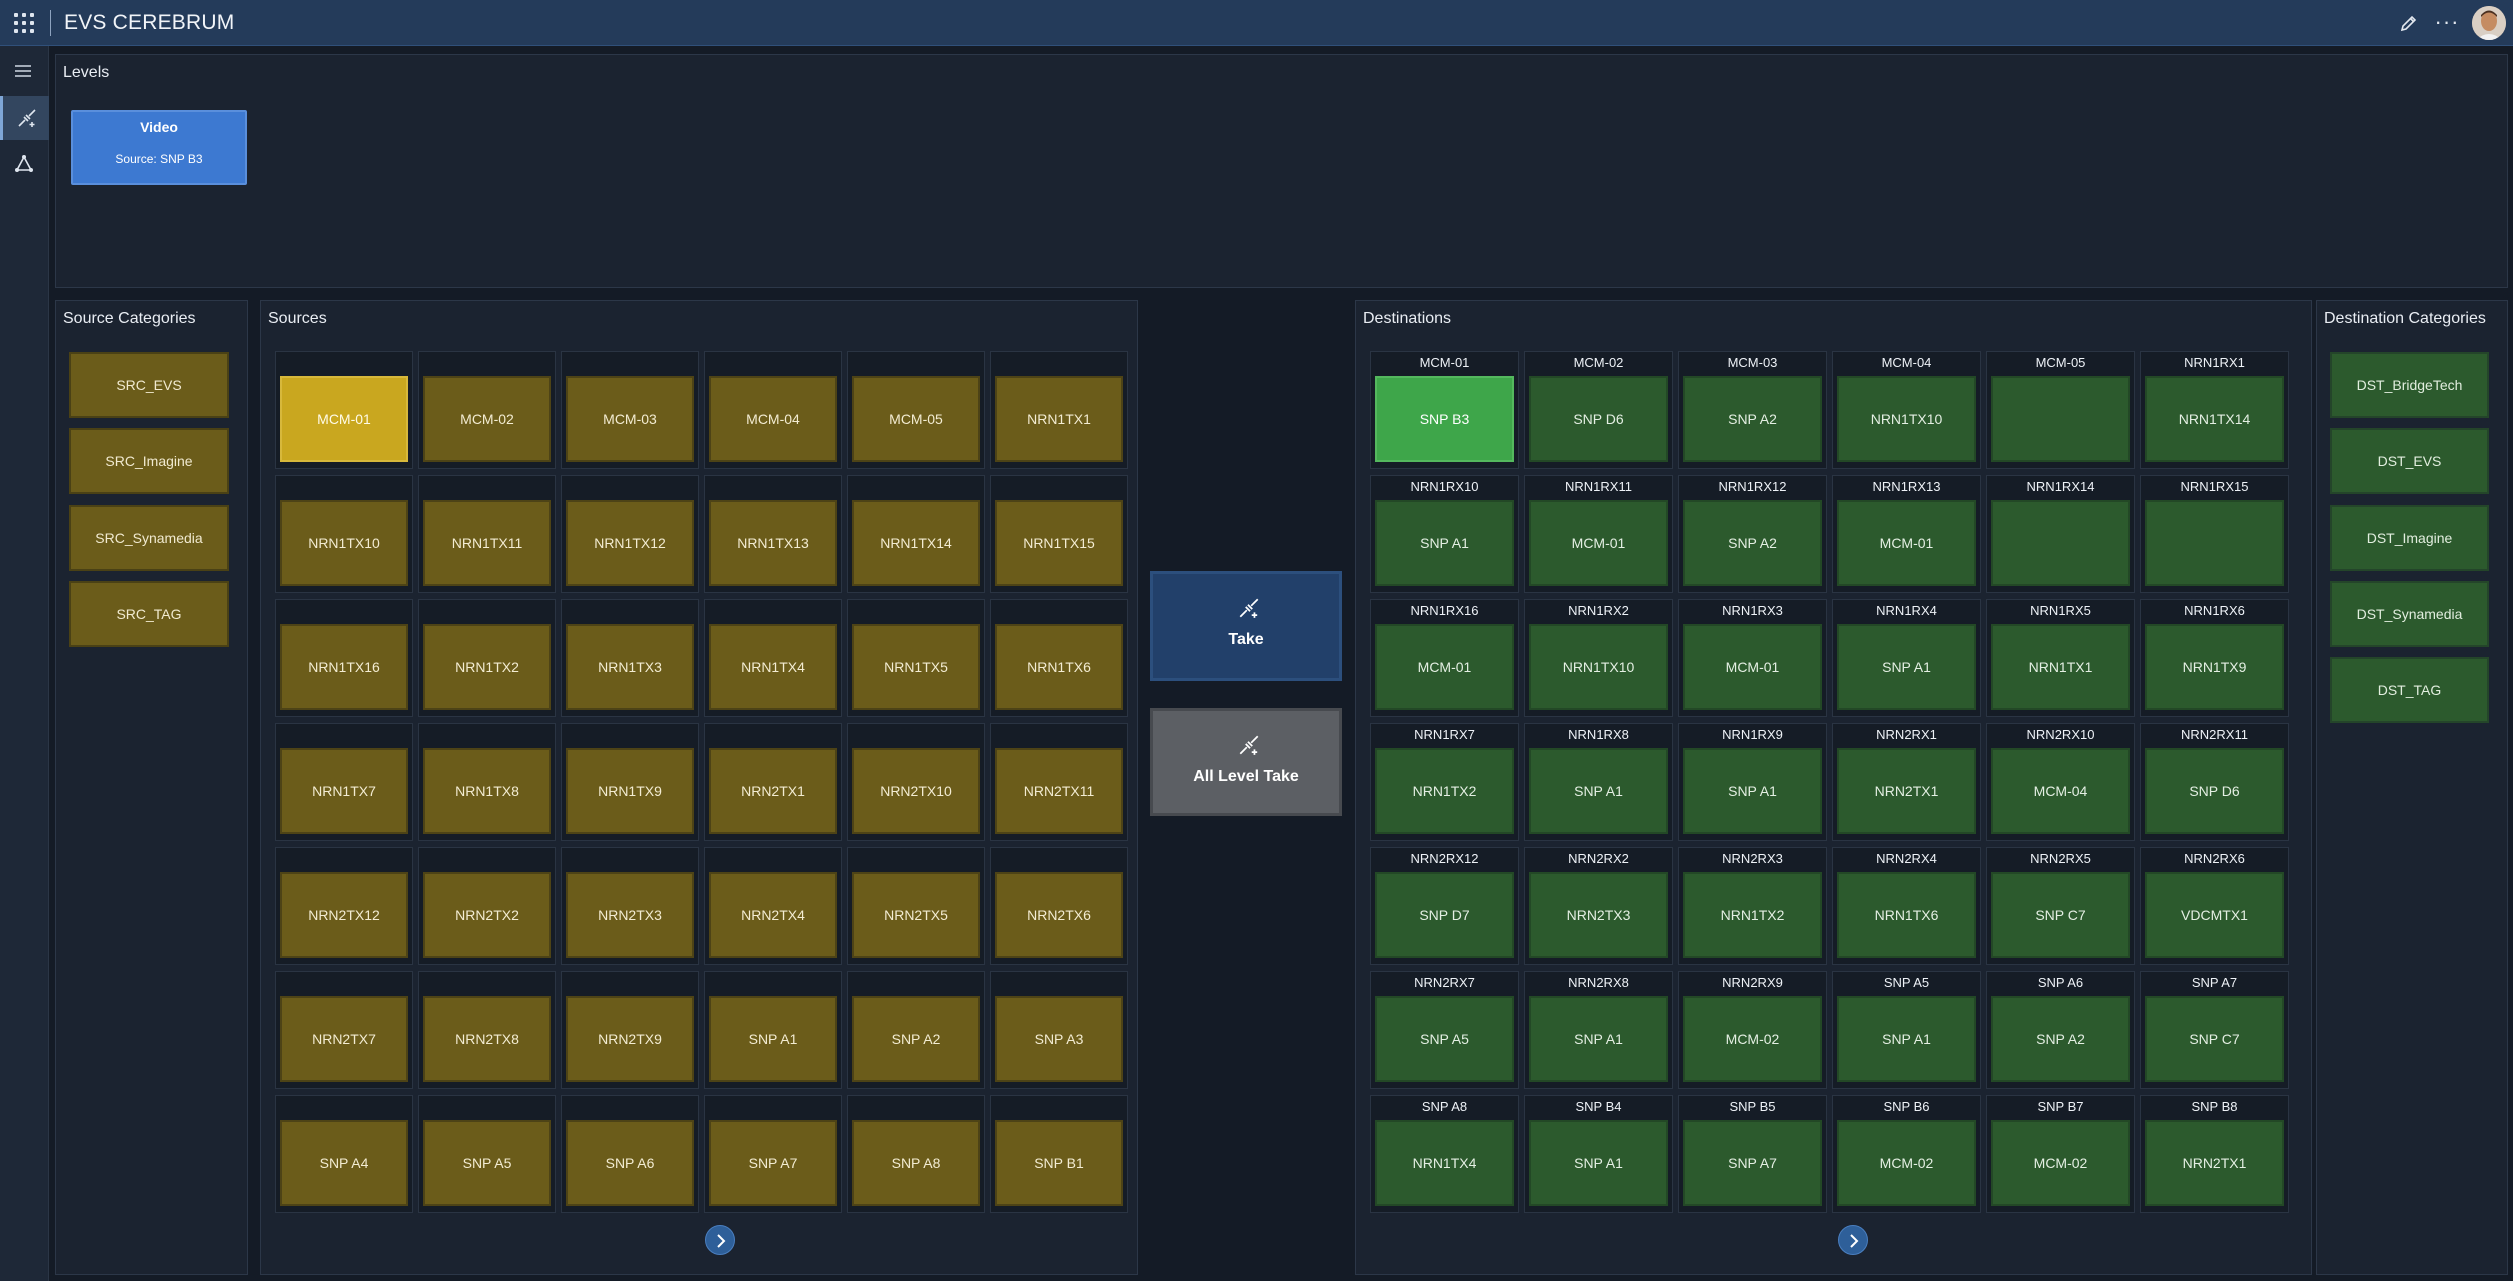  I want to click on source-button: SNP A1, so click(773, 1039).